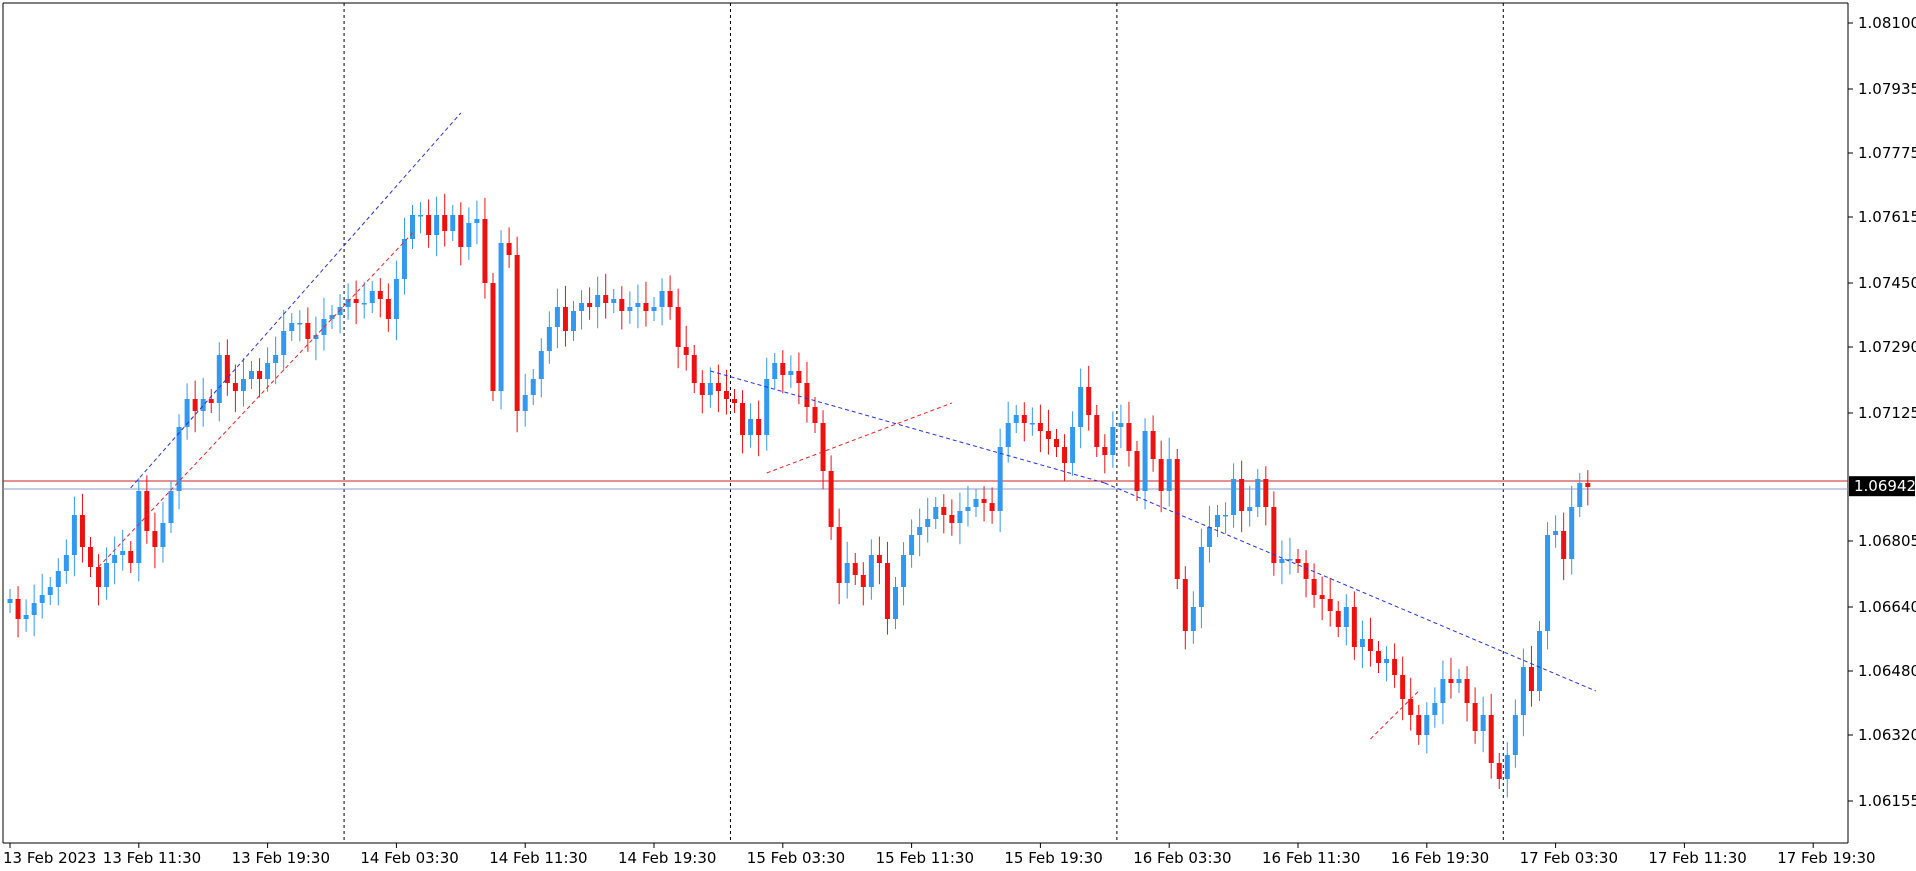  What do you see at coordinates (281, 858) in the screenshot?
I see `time-tick-label: 13 Feb 19:30` at bounding box center [281, 858].